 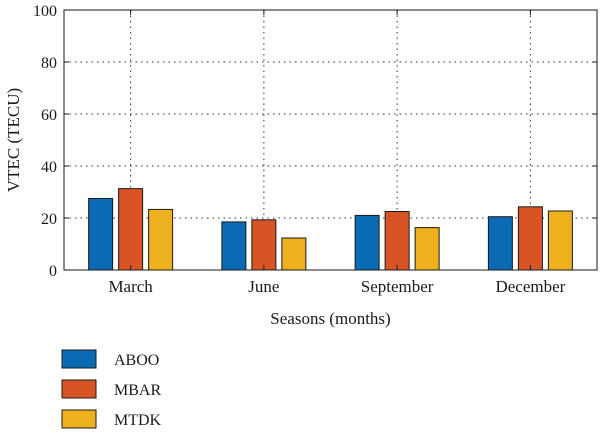 I want to click on y-tick-label: 80, so click(x=49, y=63).